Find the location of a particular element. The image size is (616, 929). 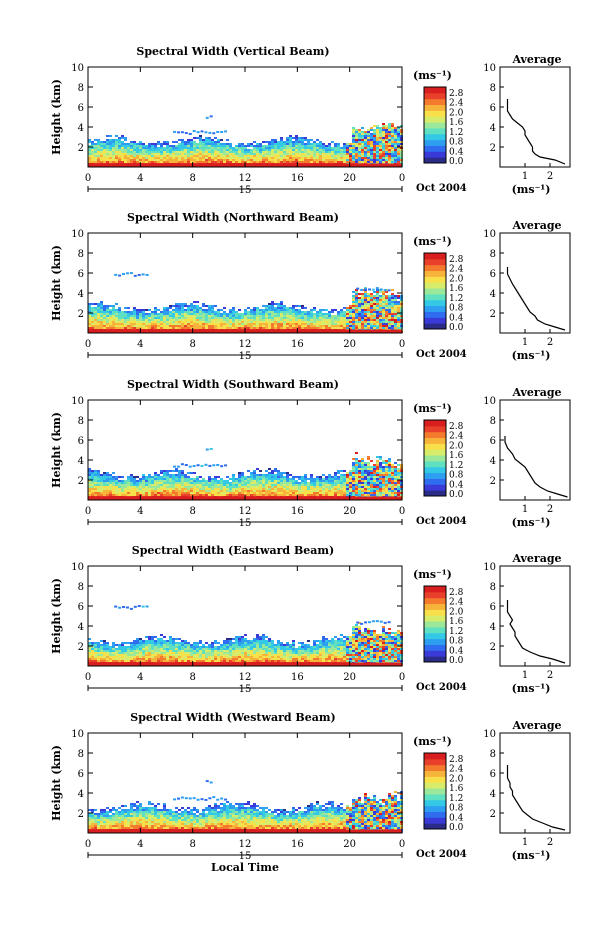

x-tick-label: 20 is located at coordinates (349, 344).